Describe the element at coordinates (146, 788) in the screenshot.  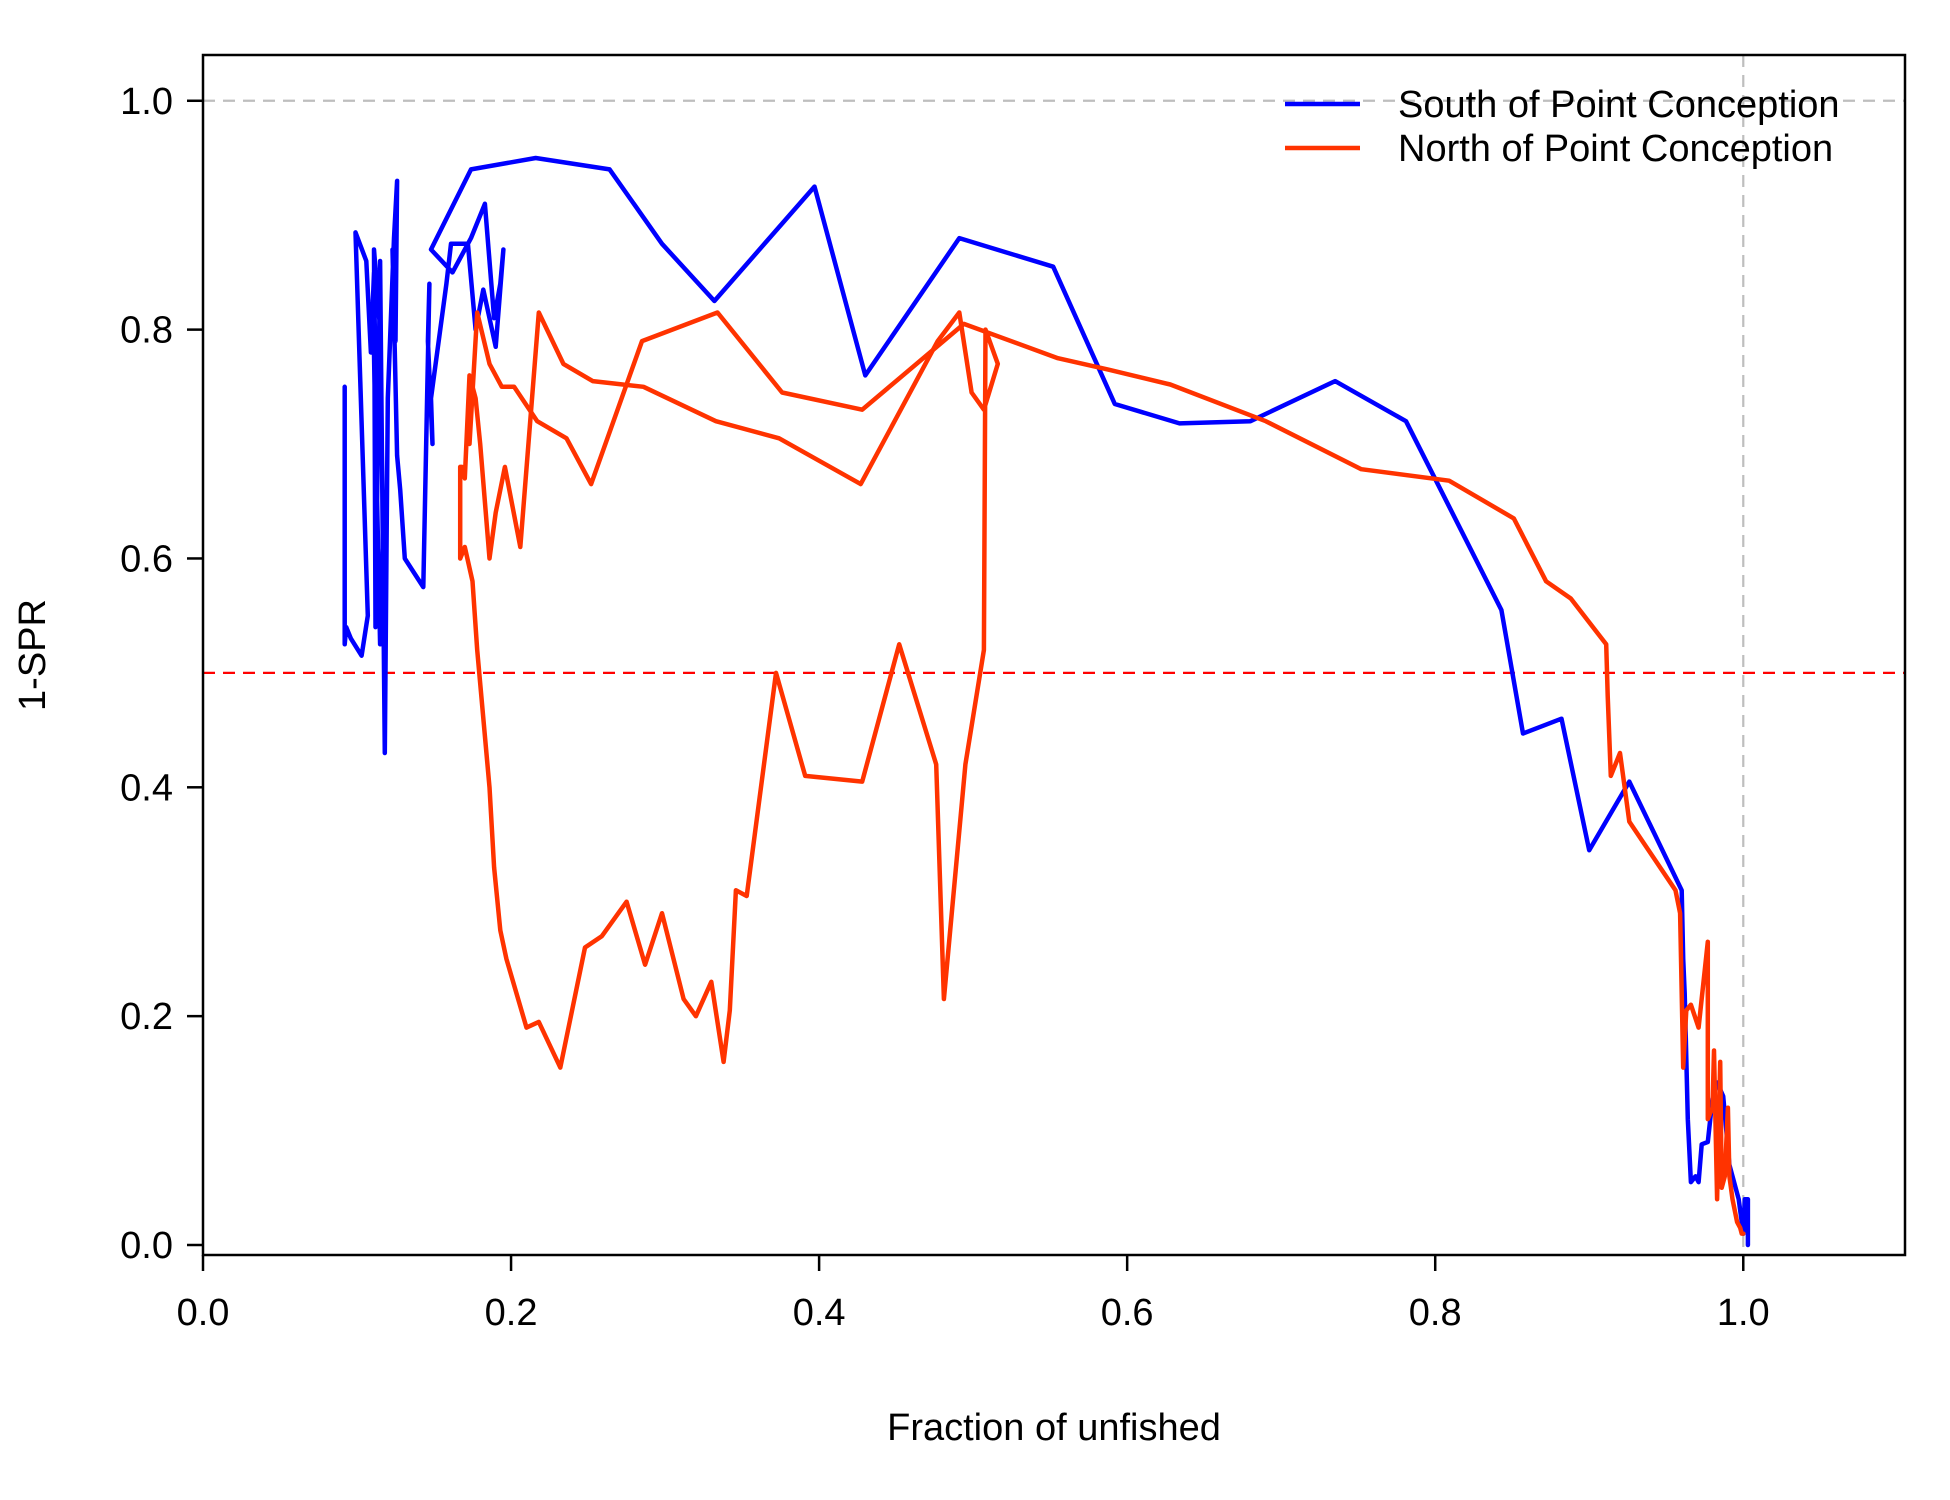
I see `y-tick-label: 0.4` at that location.